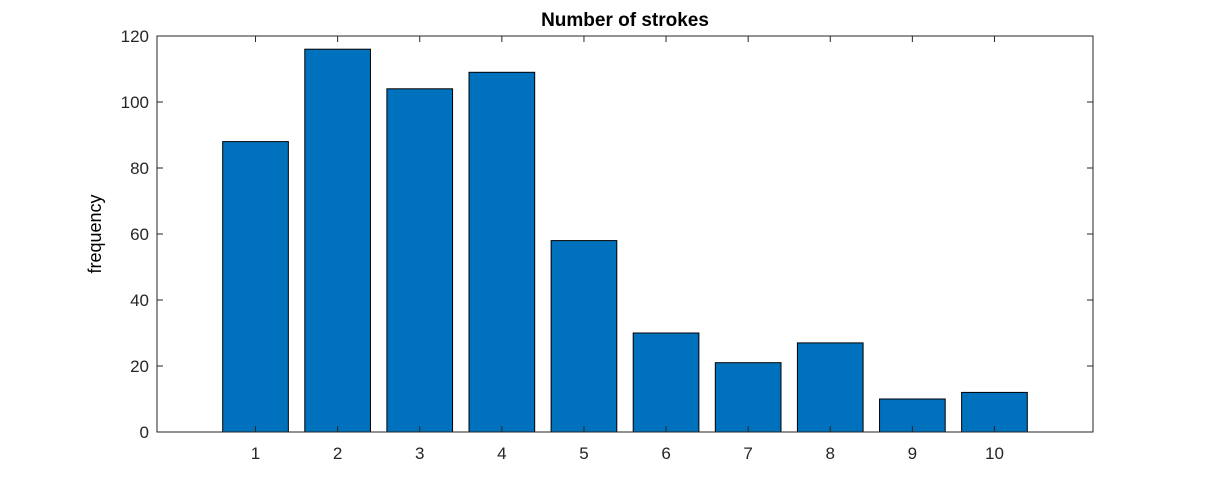 The height and width of the screenshot is (485, 1208). What do you see at coordinates (665, 453) in the screenshot?
I see `x-tick-label: 6` at bounding box center [665, 453].